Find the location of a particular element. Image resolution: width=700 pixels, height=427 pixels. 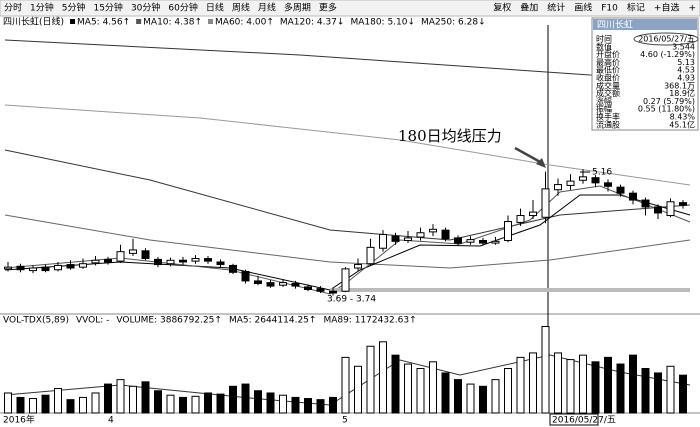

ma-legend: 四川长虹(日线) is located at coordinates (33, 22).